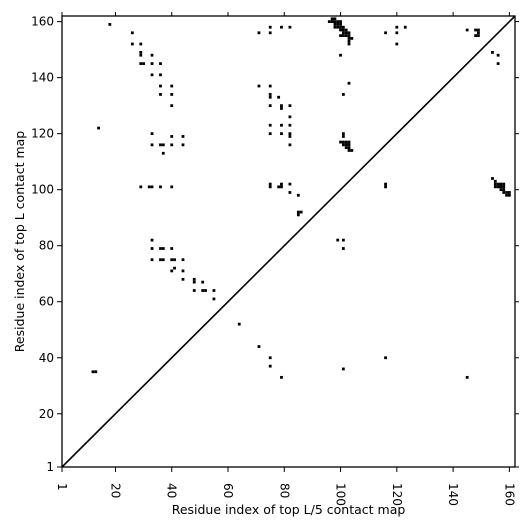  I want to click on y-axis-label: Residue index of top L contact map, so click(19, 241).